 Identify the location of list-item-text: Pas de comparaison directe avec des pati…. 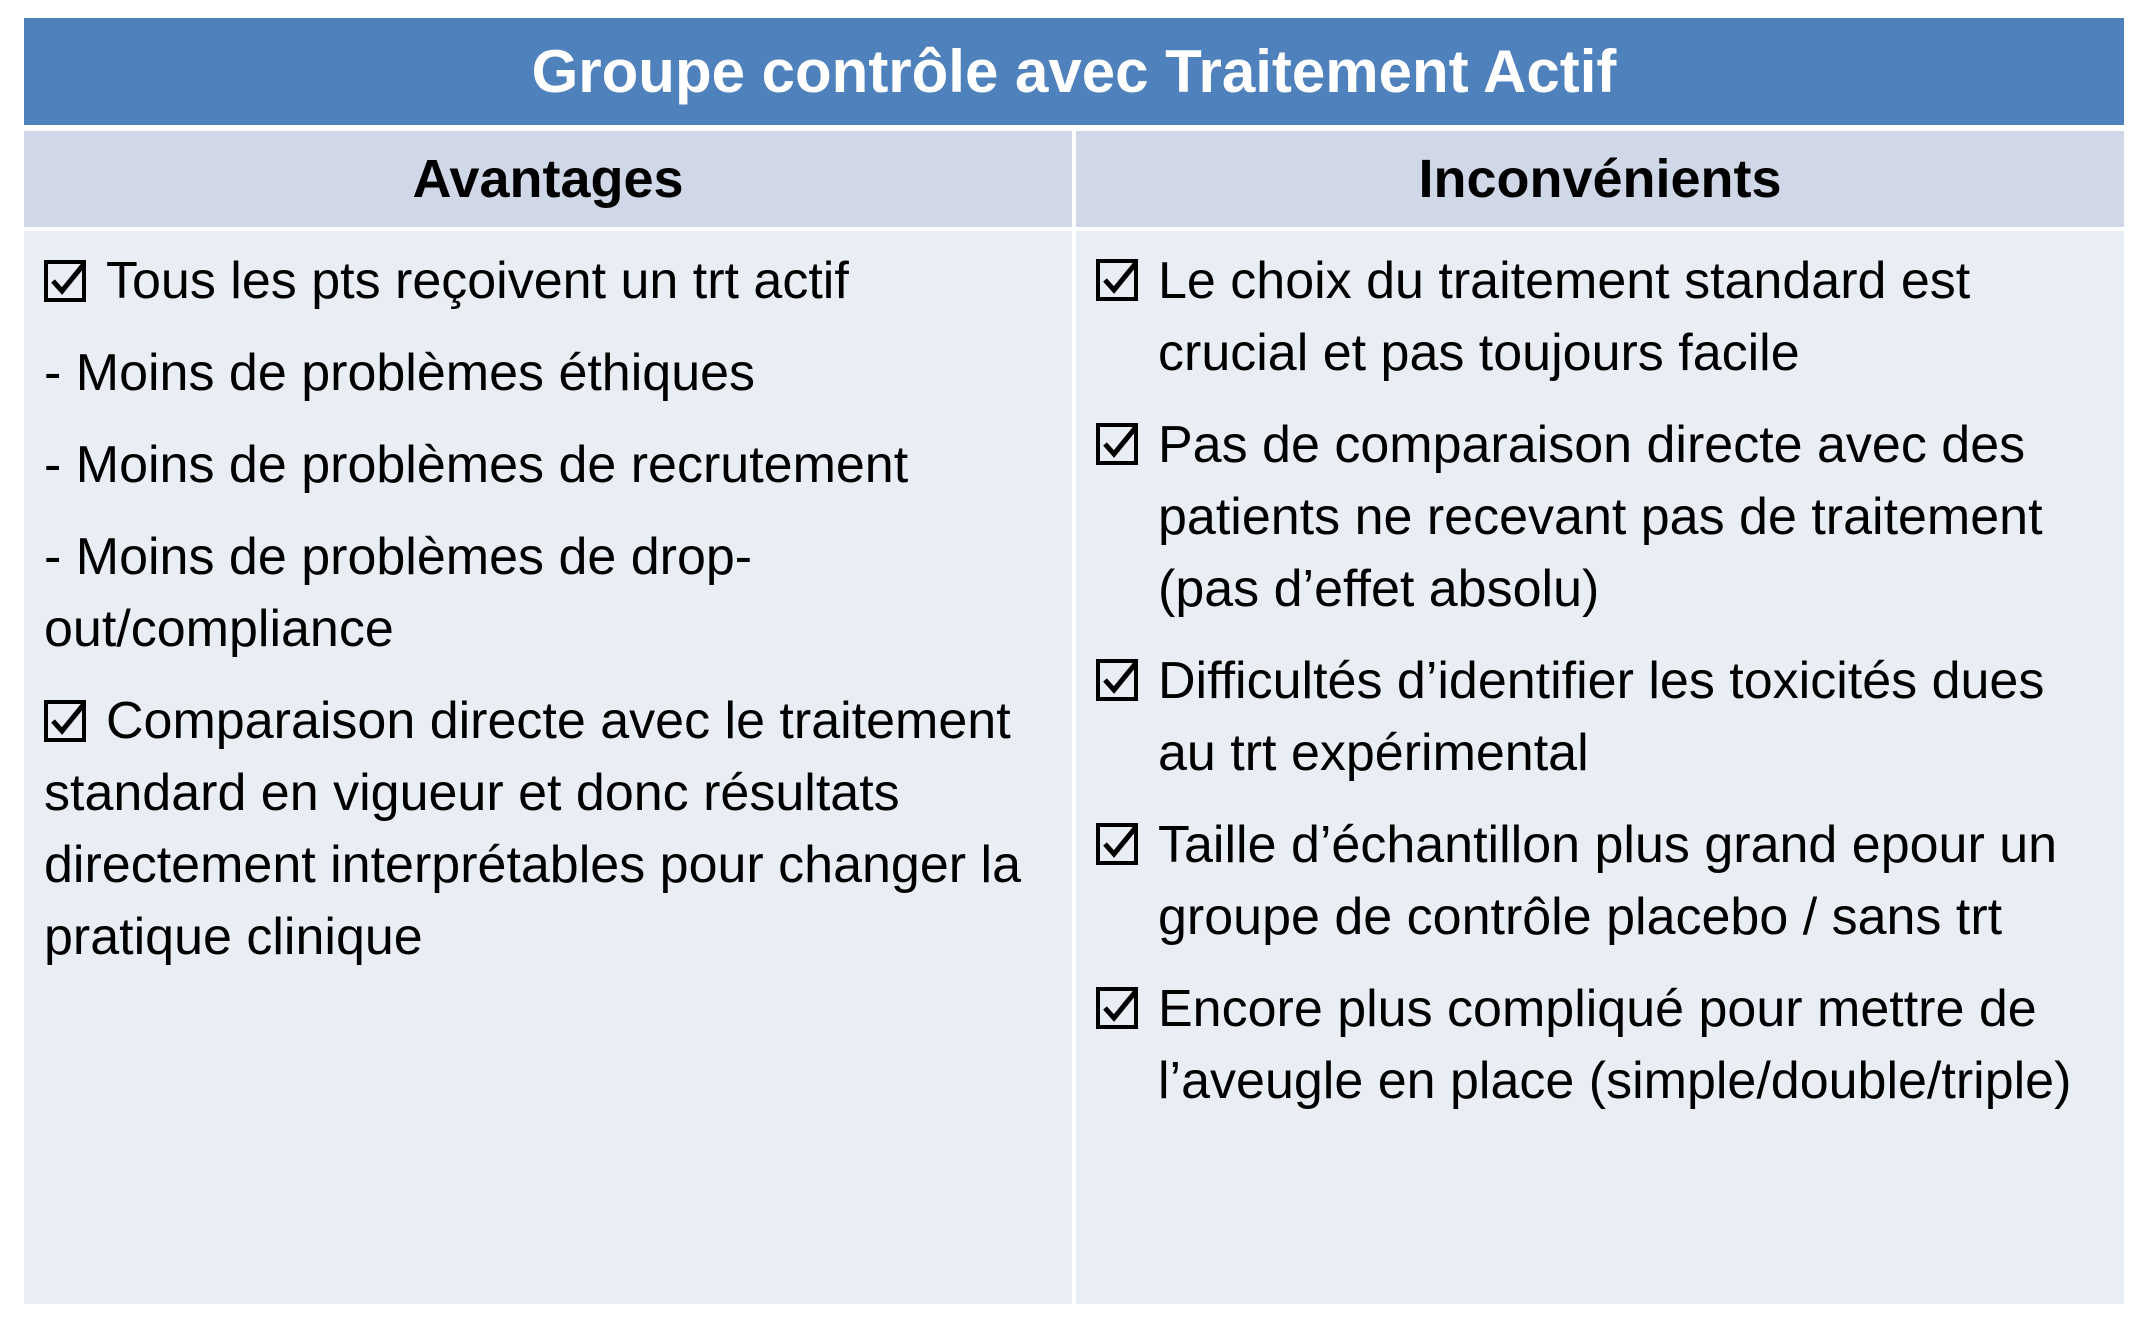
(1600, 517).